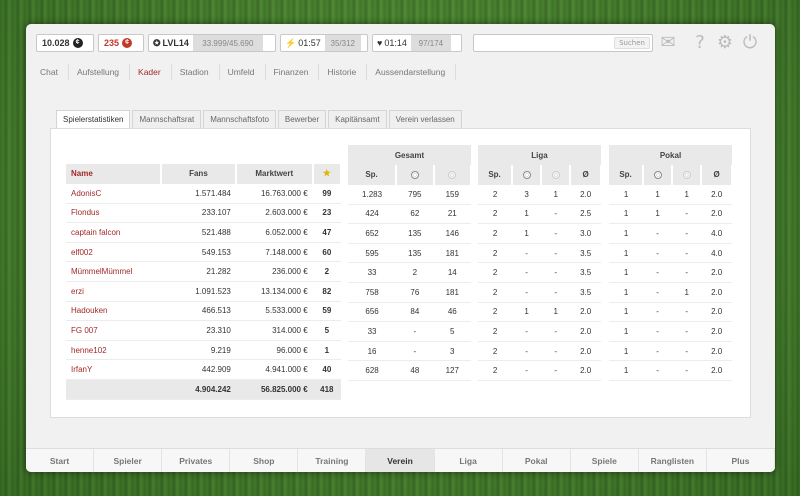 The height and width of the screenshot is (496, 800). What do you see at coordinates (586, 175) in the screenshot?
I see `liga-avg-header: Ø` at bounding box center [586, 175].